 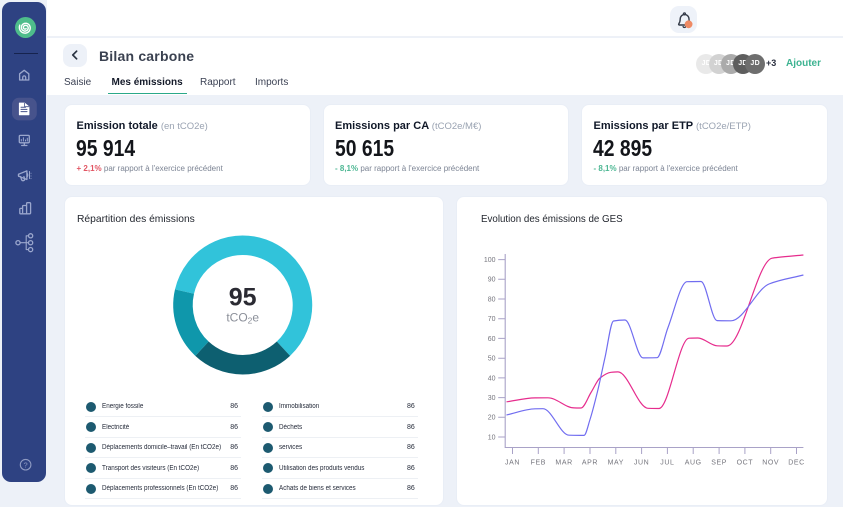 I want to click on svg-text: MAY, so click(x=616, y=462).